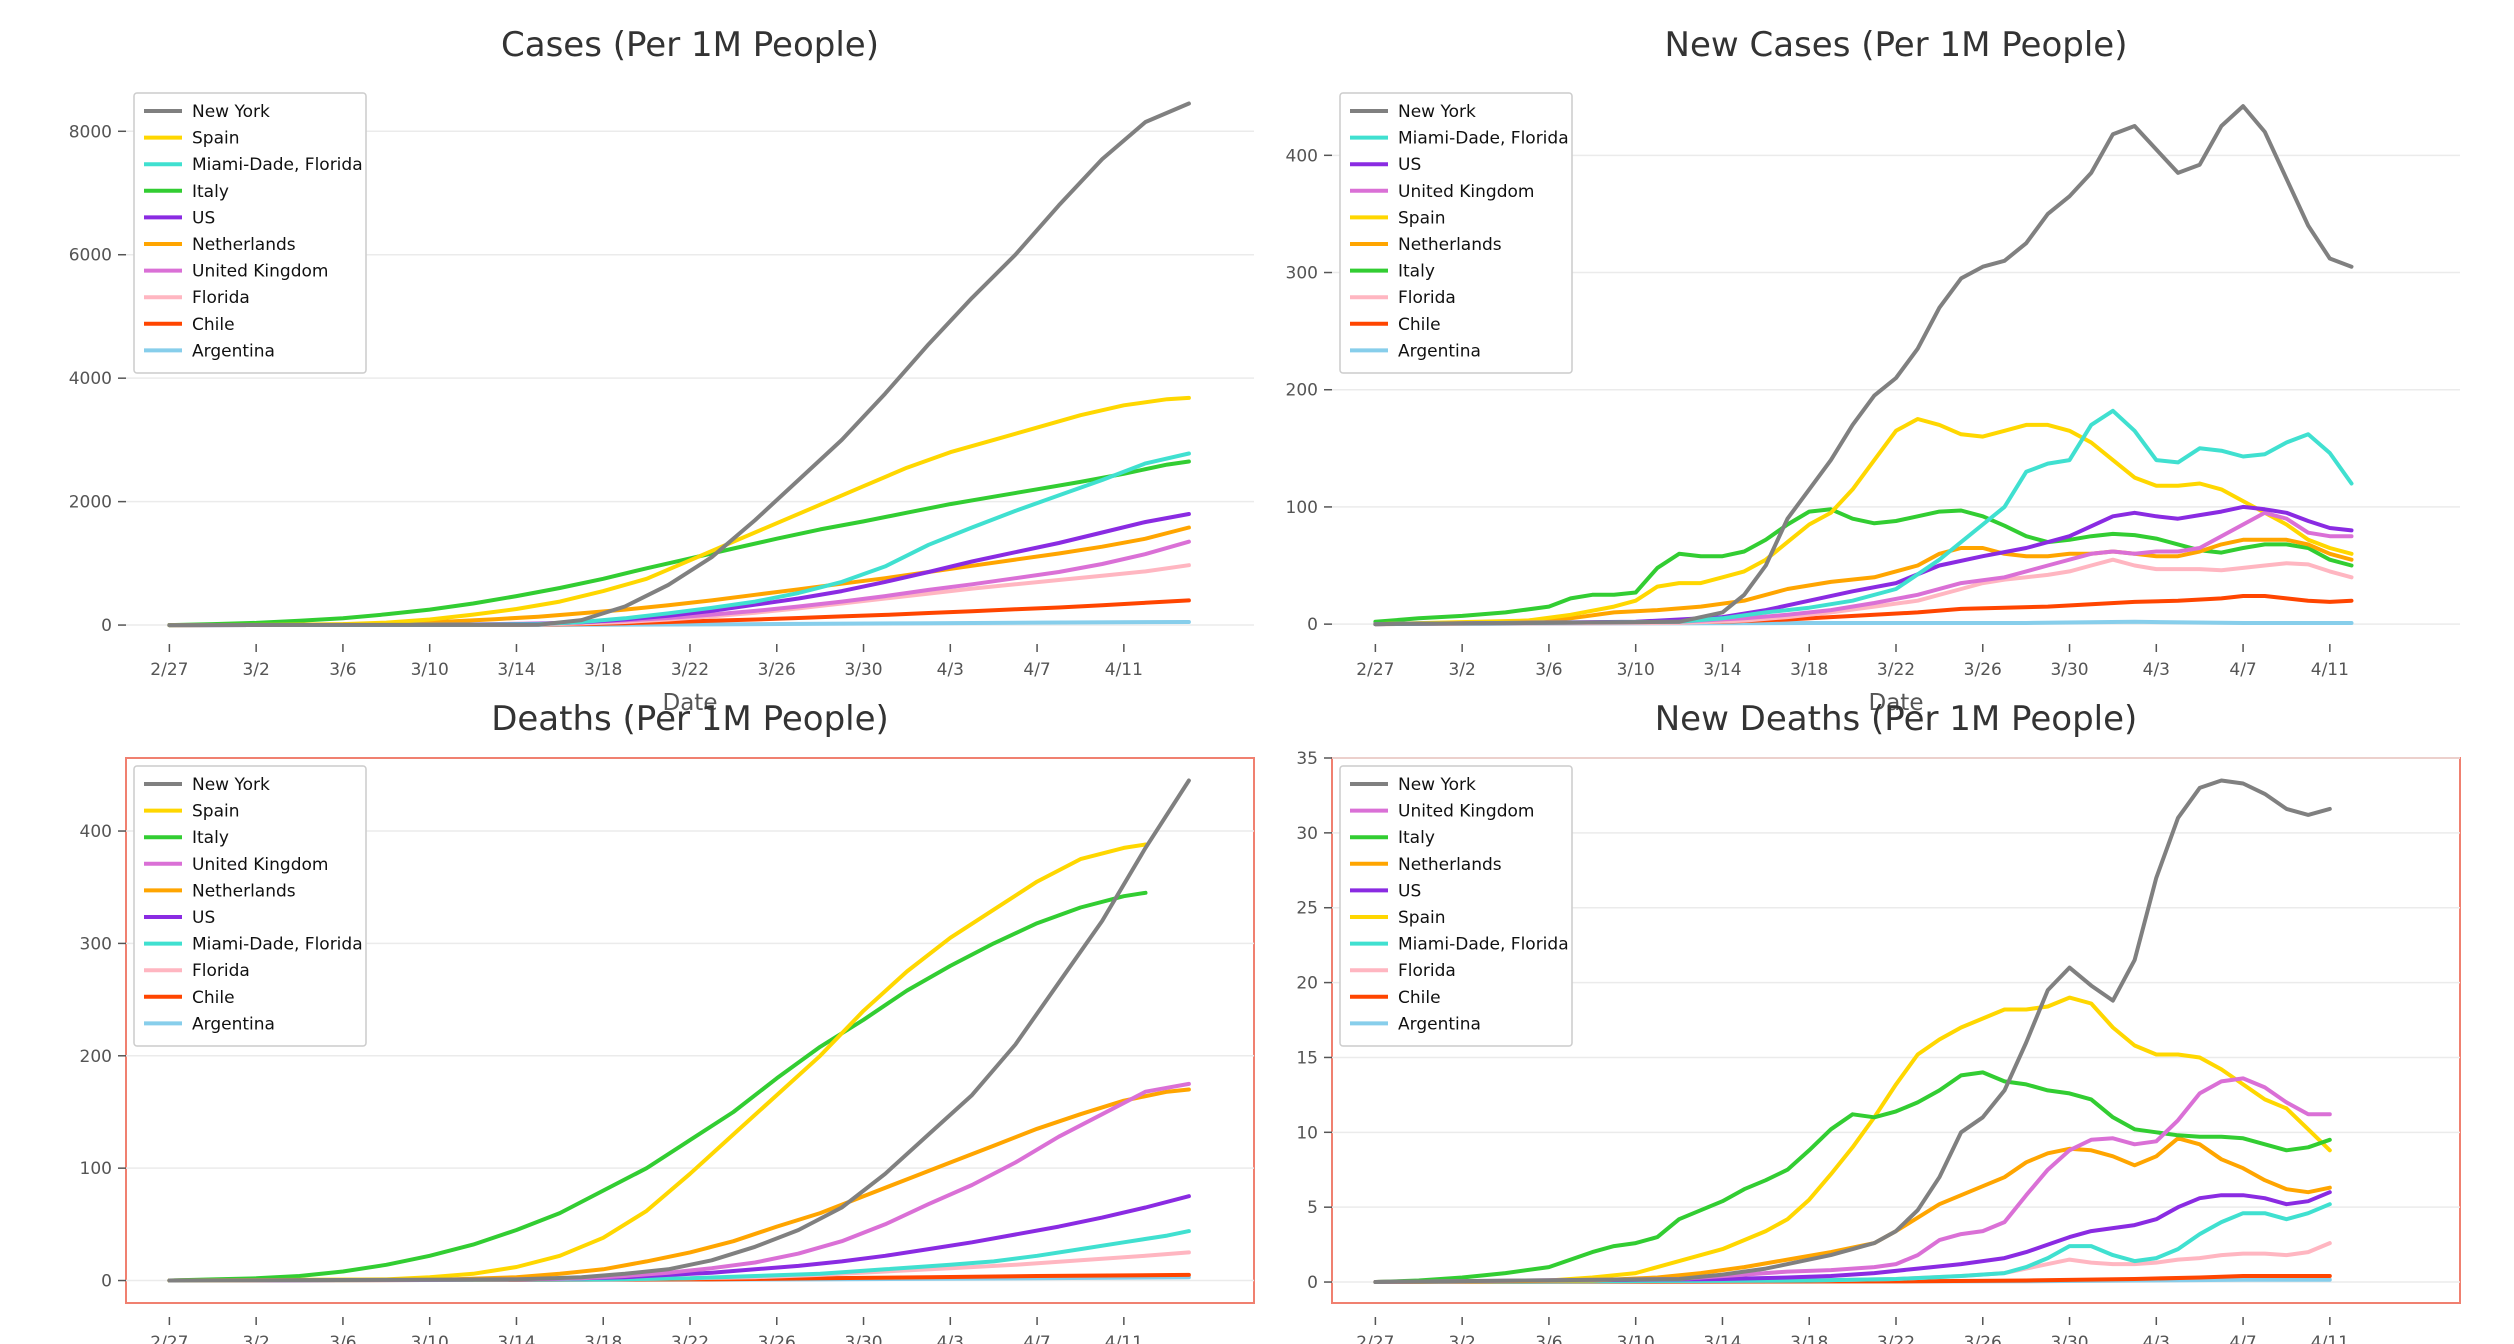  What do you see at coordinates (233, 351) in the screenshot?
I see `legend-label-argentina: Argentina` at bounding box center [233, 351].